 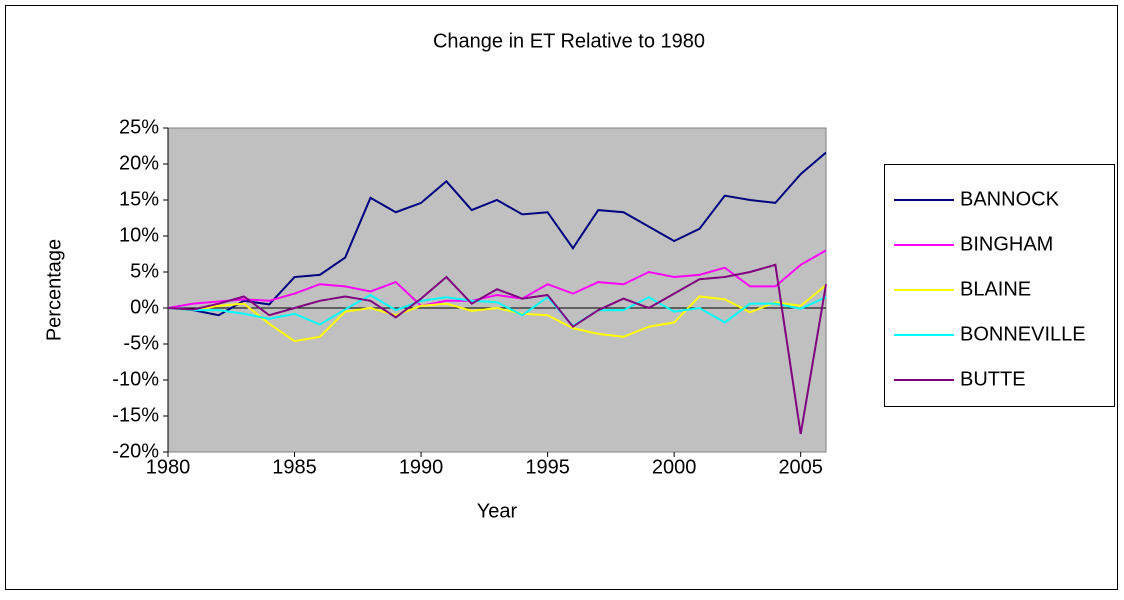 What do you see at coordinates (54, 290) in the screenshot?
I see `y-axis-label: Percentage` at bounding box center [54, 290].